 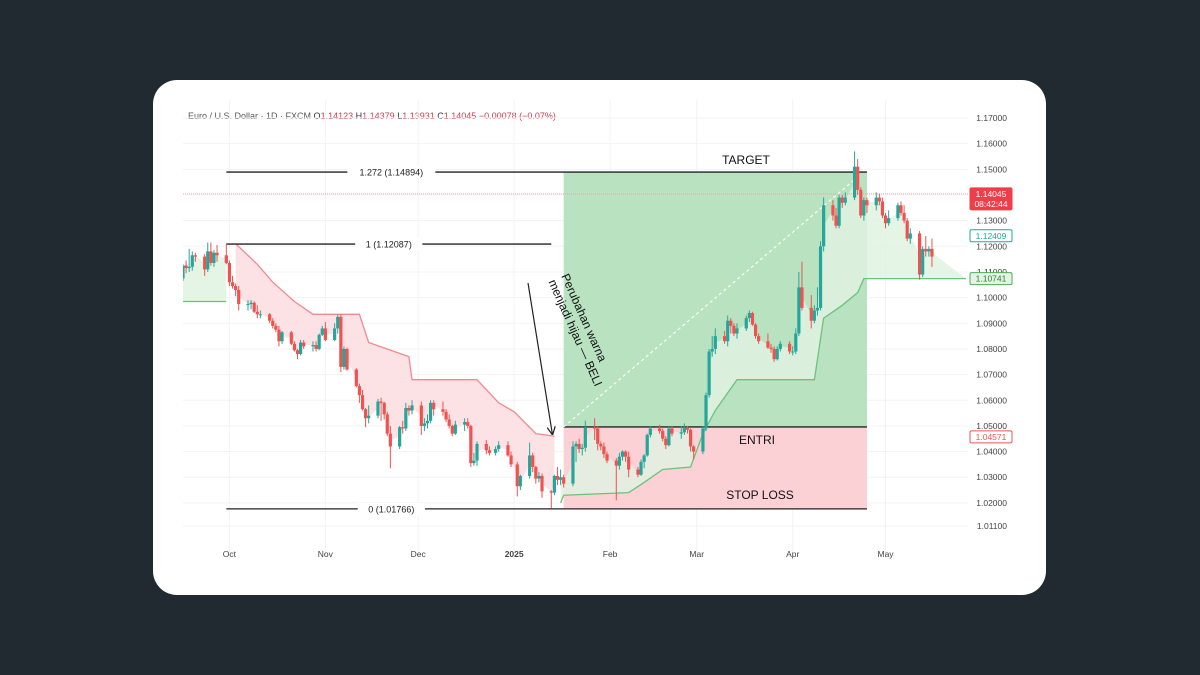 What do you see at coordinates (359, 116) in the screenshot?
I see `high-label: H` at bounding box center [359, 116].